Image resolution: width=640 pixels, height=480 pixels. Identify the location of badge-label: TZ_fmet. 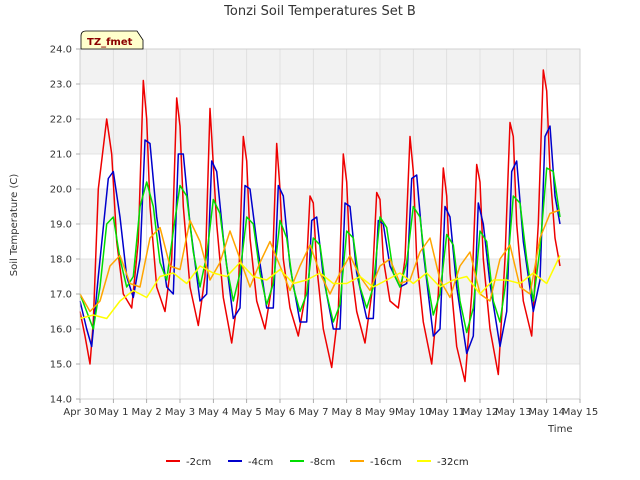
(110, 42).